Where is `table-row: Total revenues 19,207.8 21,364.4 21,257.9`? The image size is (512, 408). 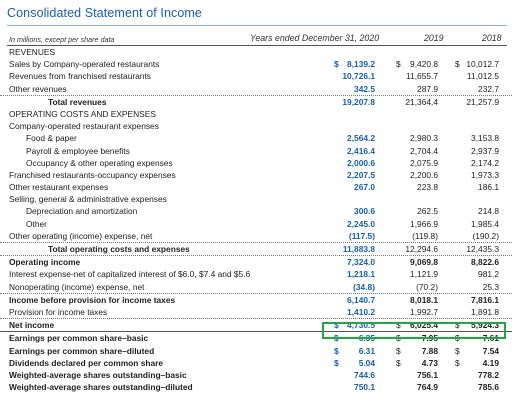 table-row: Total revenues 19,207.8 21,364.4 21,257.9 is located at coordinates (256, 102).